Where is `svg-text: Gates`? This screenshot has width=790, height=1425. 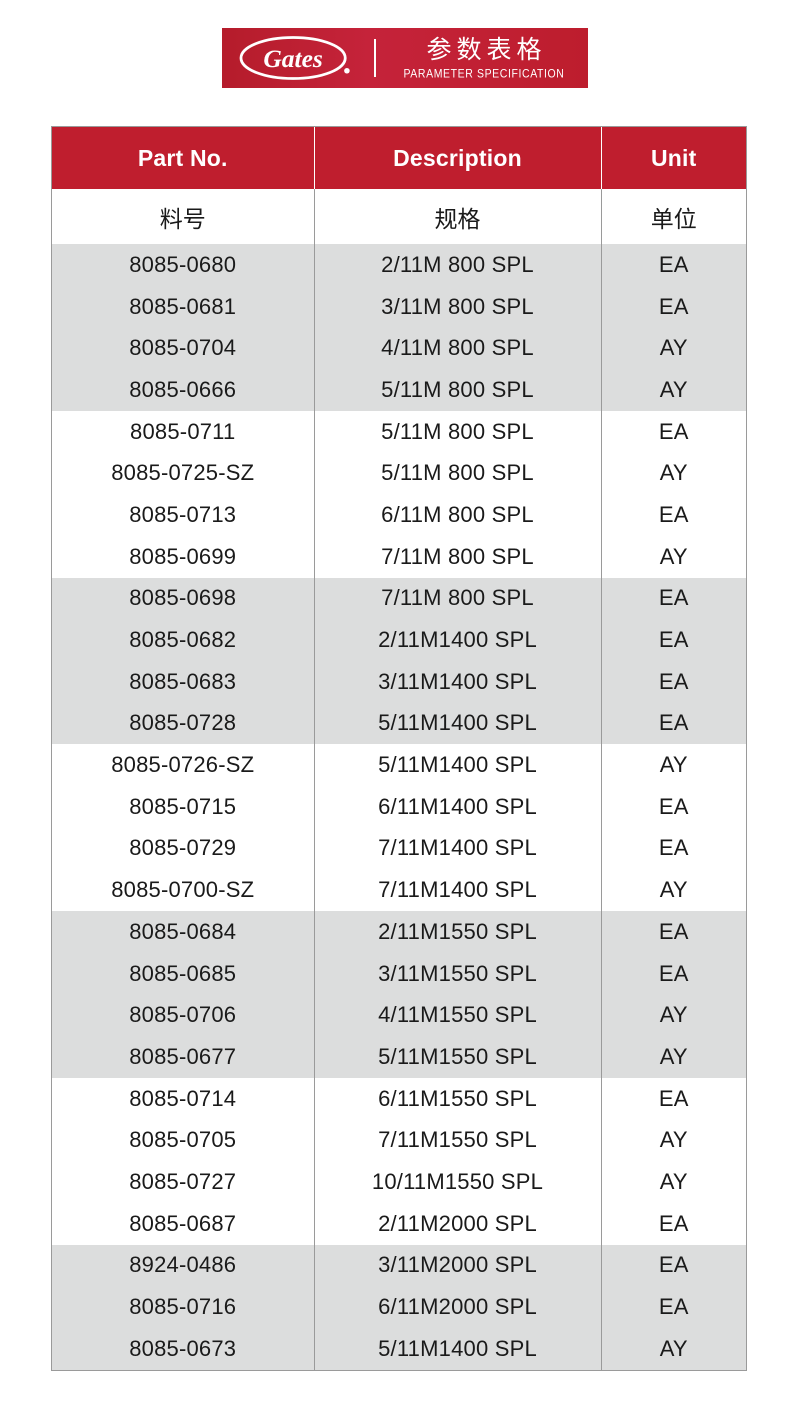
svg-text: Gates is located at coordinates (293, 58).